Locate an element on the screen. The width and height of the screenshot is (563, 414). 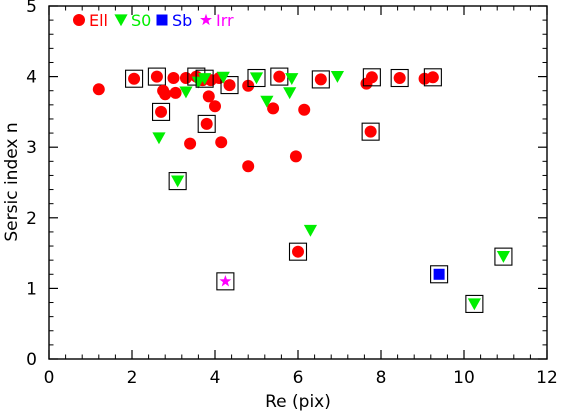
legend-label-sb: Sb is located at coordinates (182, 20).